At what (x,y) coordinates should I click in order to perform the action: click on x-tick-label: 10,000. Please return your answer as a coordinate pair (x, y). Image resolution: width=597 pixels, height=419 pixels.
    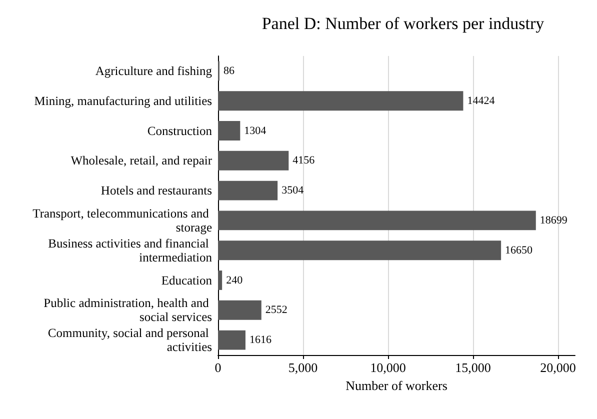
    Looking at the image, I should click on (388, 367).